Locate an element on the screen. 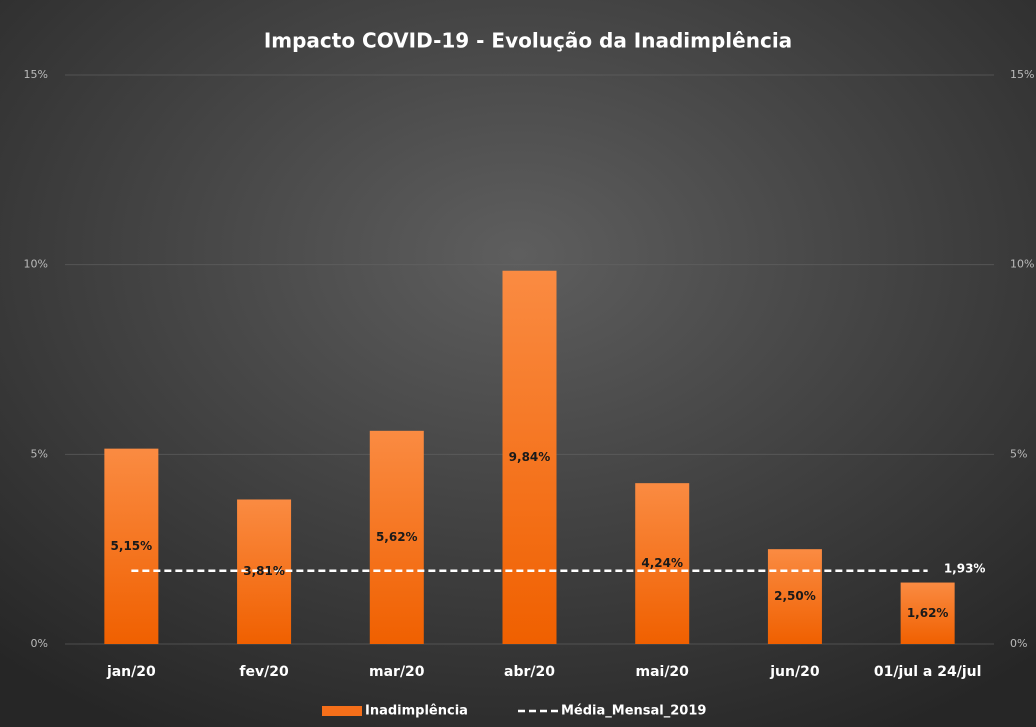 The width and height of the screenshot is (1036, 727). data-label: 2,50% is located at coordinates (795, 596).